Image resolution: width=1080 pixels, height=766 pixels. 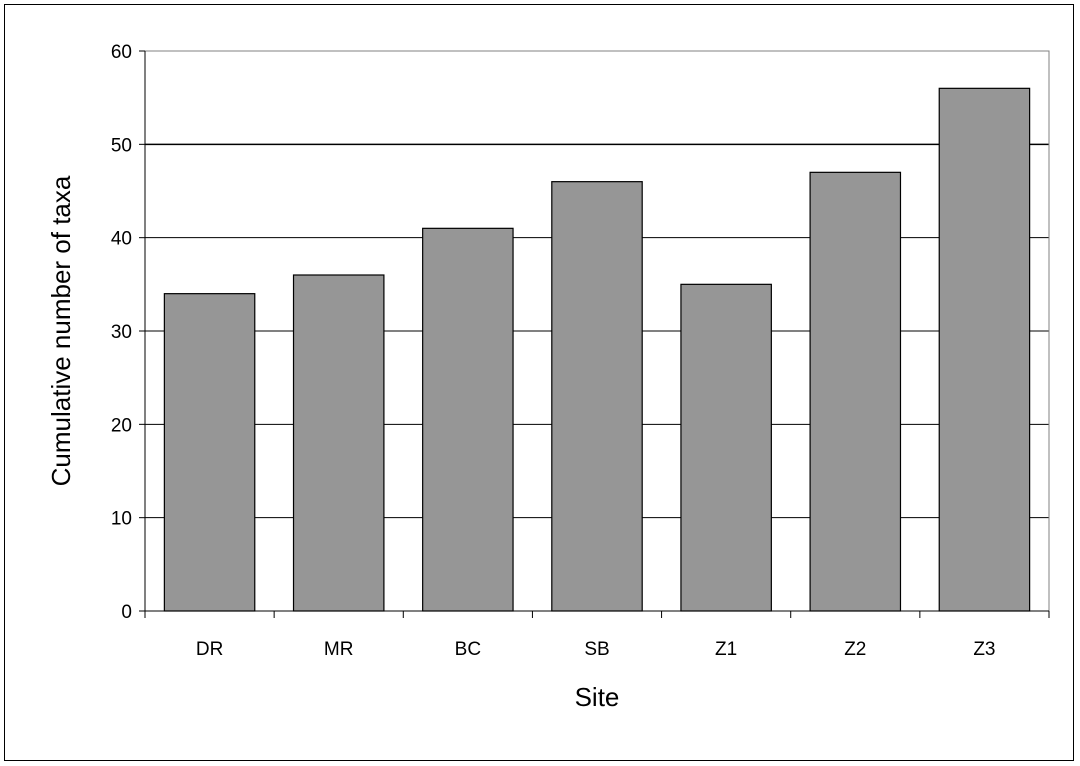 What do you see at coordinates (209, 649) in the screenshot?
I see `x-tick-label: DR` at bounding box center [209, 649].